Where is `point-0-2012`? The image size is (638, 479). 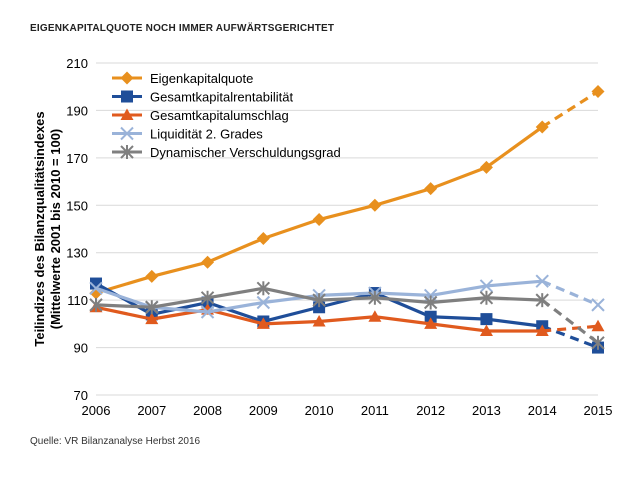 point-0-2012 is located at coordinates (431, 189).